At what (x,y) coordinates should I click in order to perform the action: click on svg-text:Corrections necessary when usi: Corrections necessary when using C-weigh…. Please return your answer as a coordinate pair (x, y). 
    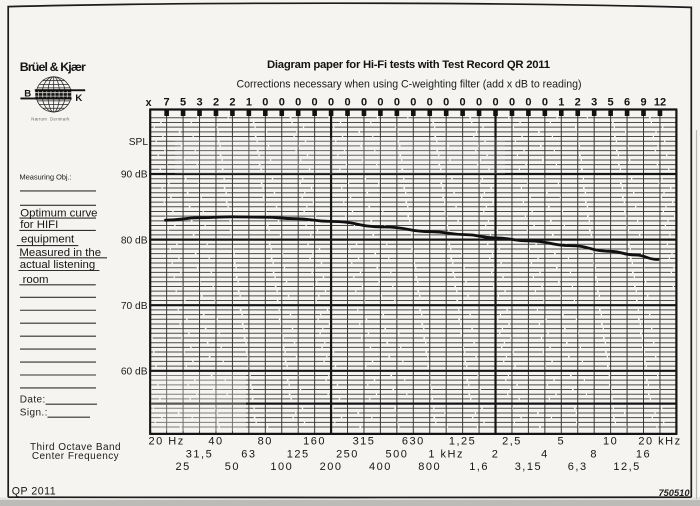
    Looking at the image, I should click on (409, 85).